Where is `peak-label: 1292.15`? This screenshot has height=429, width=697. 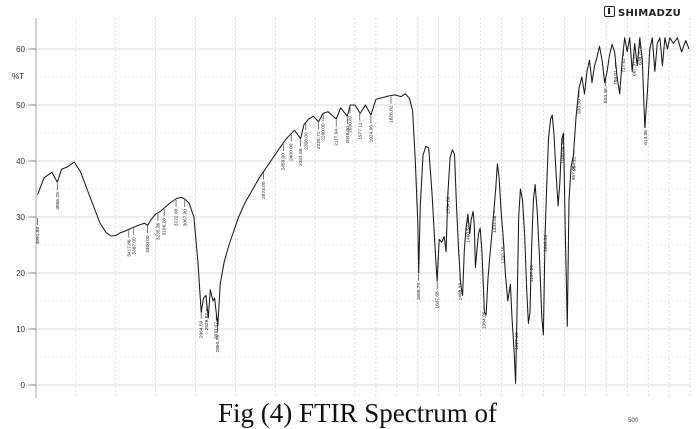 peak-label: 1292.15 is located at coordinates (504, 255).